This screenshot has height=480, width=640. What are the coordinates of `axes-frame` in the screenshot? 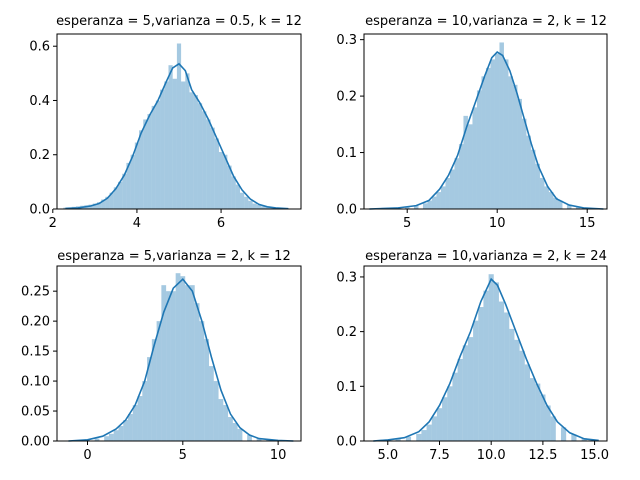 It's located at (485, 353).